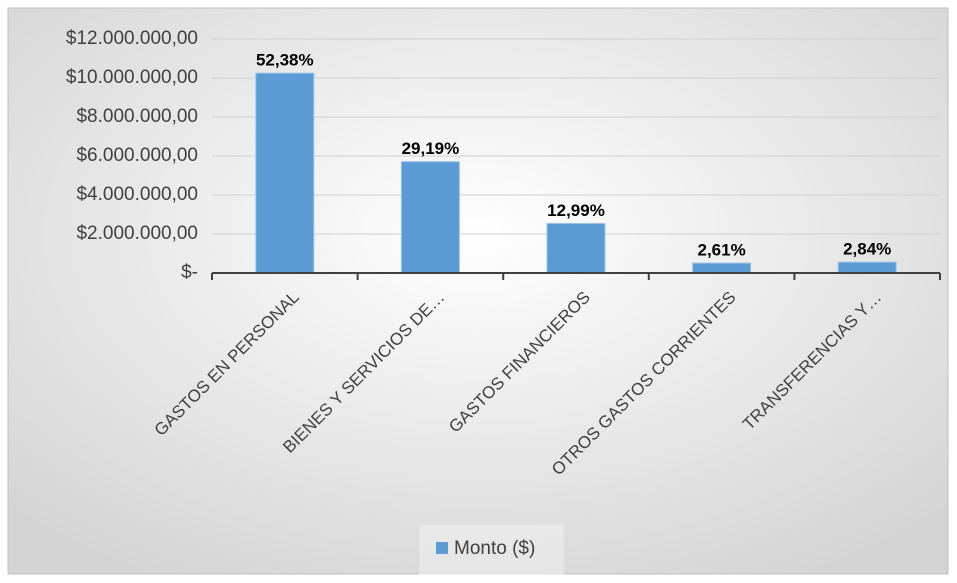 The height and width of the screenshot is (583, 957). Describe the element at coordinates (576, 210) in the screenshot. I see `percent-label: 12,99%` at that location.